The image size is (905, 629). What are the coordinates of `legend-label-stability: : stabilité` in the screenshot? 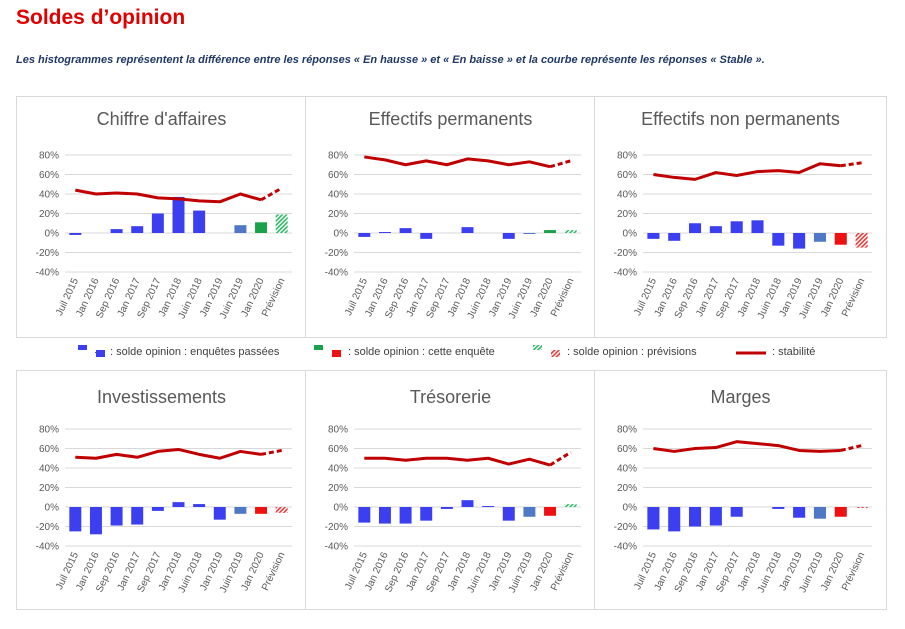 It's located at (794, 352).